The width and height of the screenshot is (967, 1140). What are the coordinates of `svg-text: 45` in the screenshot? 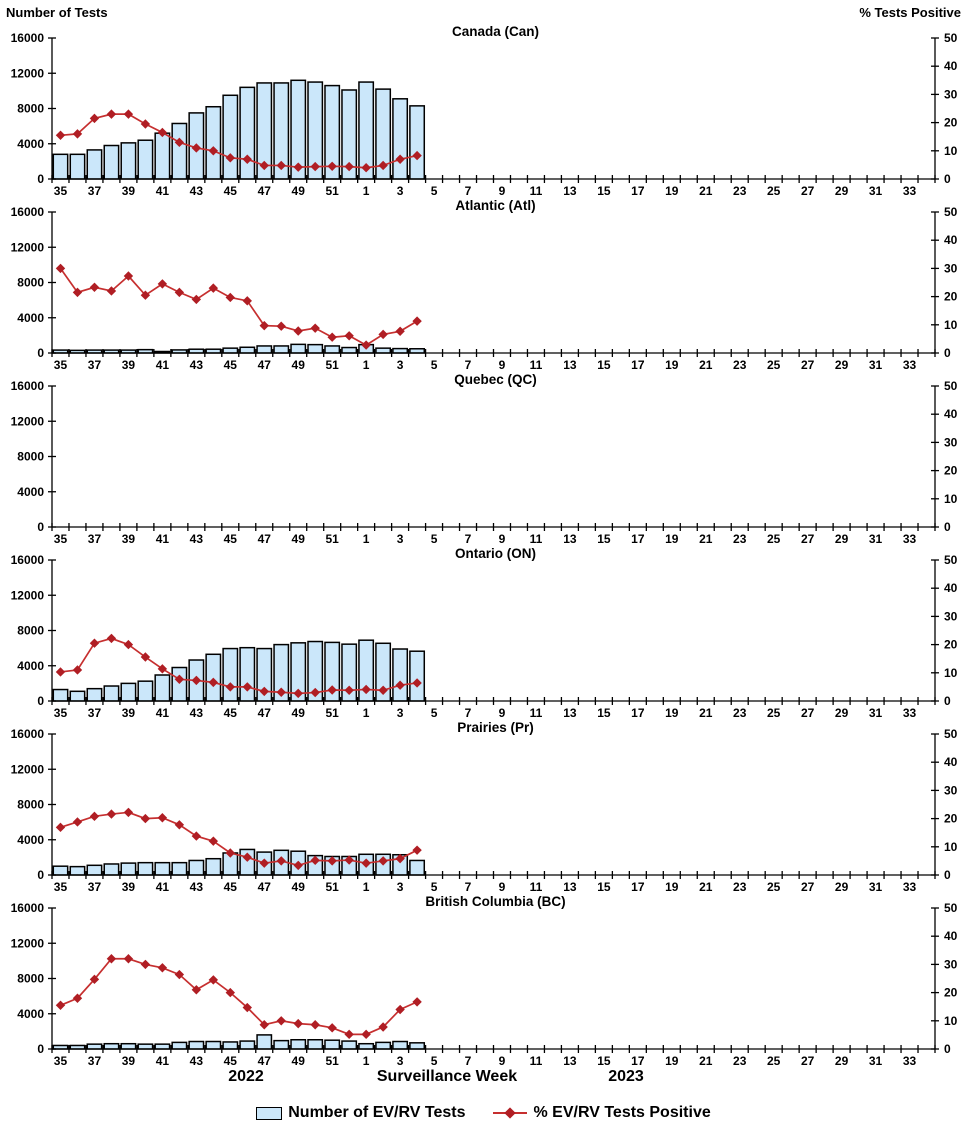 It's located at (231, 713).